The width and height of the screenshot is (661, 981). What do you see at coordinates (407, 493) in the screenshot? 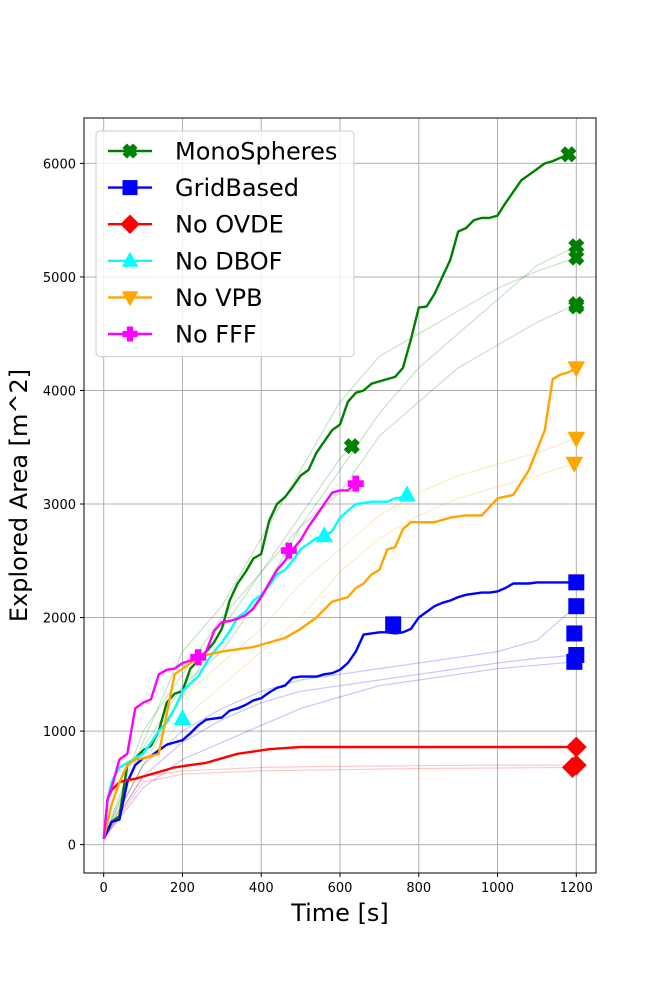
I see `series-end-marker-no-dbof` at bounding box center [407, 493].